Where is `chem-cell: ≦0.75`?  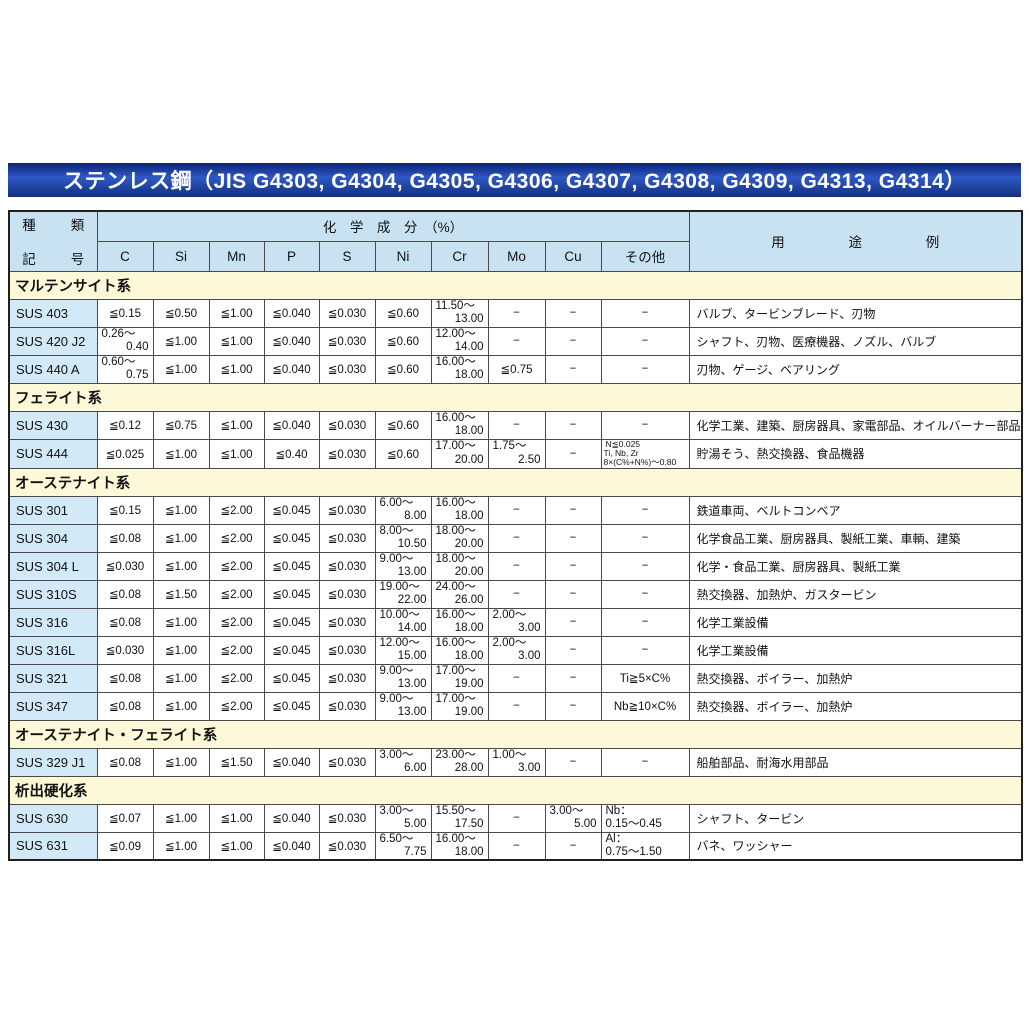 chem-cell: ≦0.75 is located at coordinates (516, 369).